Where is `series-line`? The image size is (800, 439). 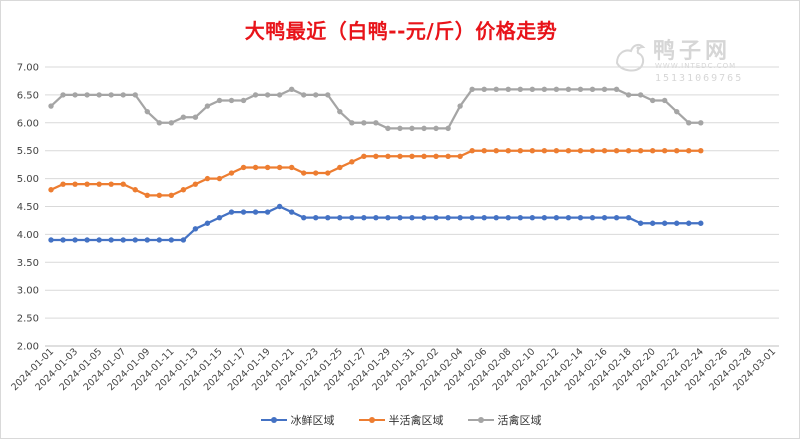
series-line is located at coordinates (375, 223).